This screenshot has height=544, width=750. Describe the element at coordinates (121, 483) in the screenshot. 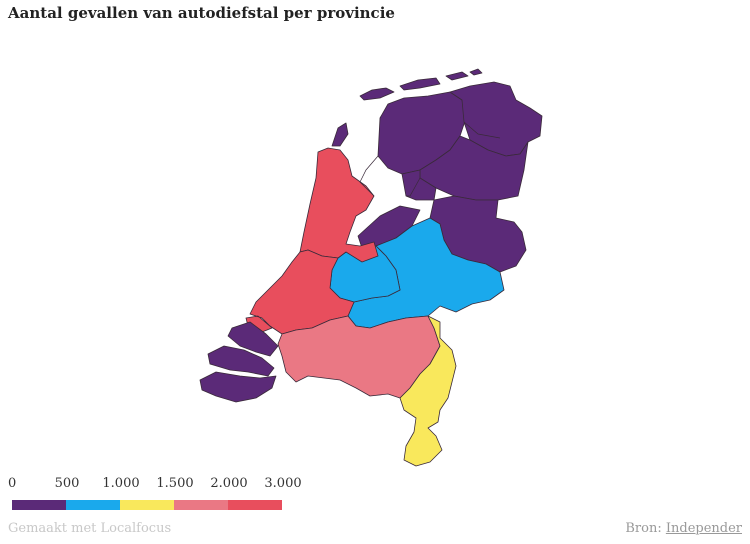

I see `legend-tick-2: 1.000` at that location.